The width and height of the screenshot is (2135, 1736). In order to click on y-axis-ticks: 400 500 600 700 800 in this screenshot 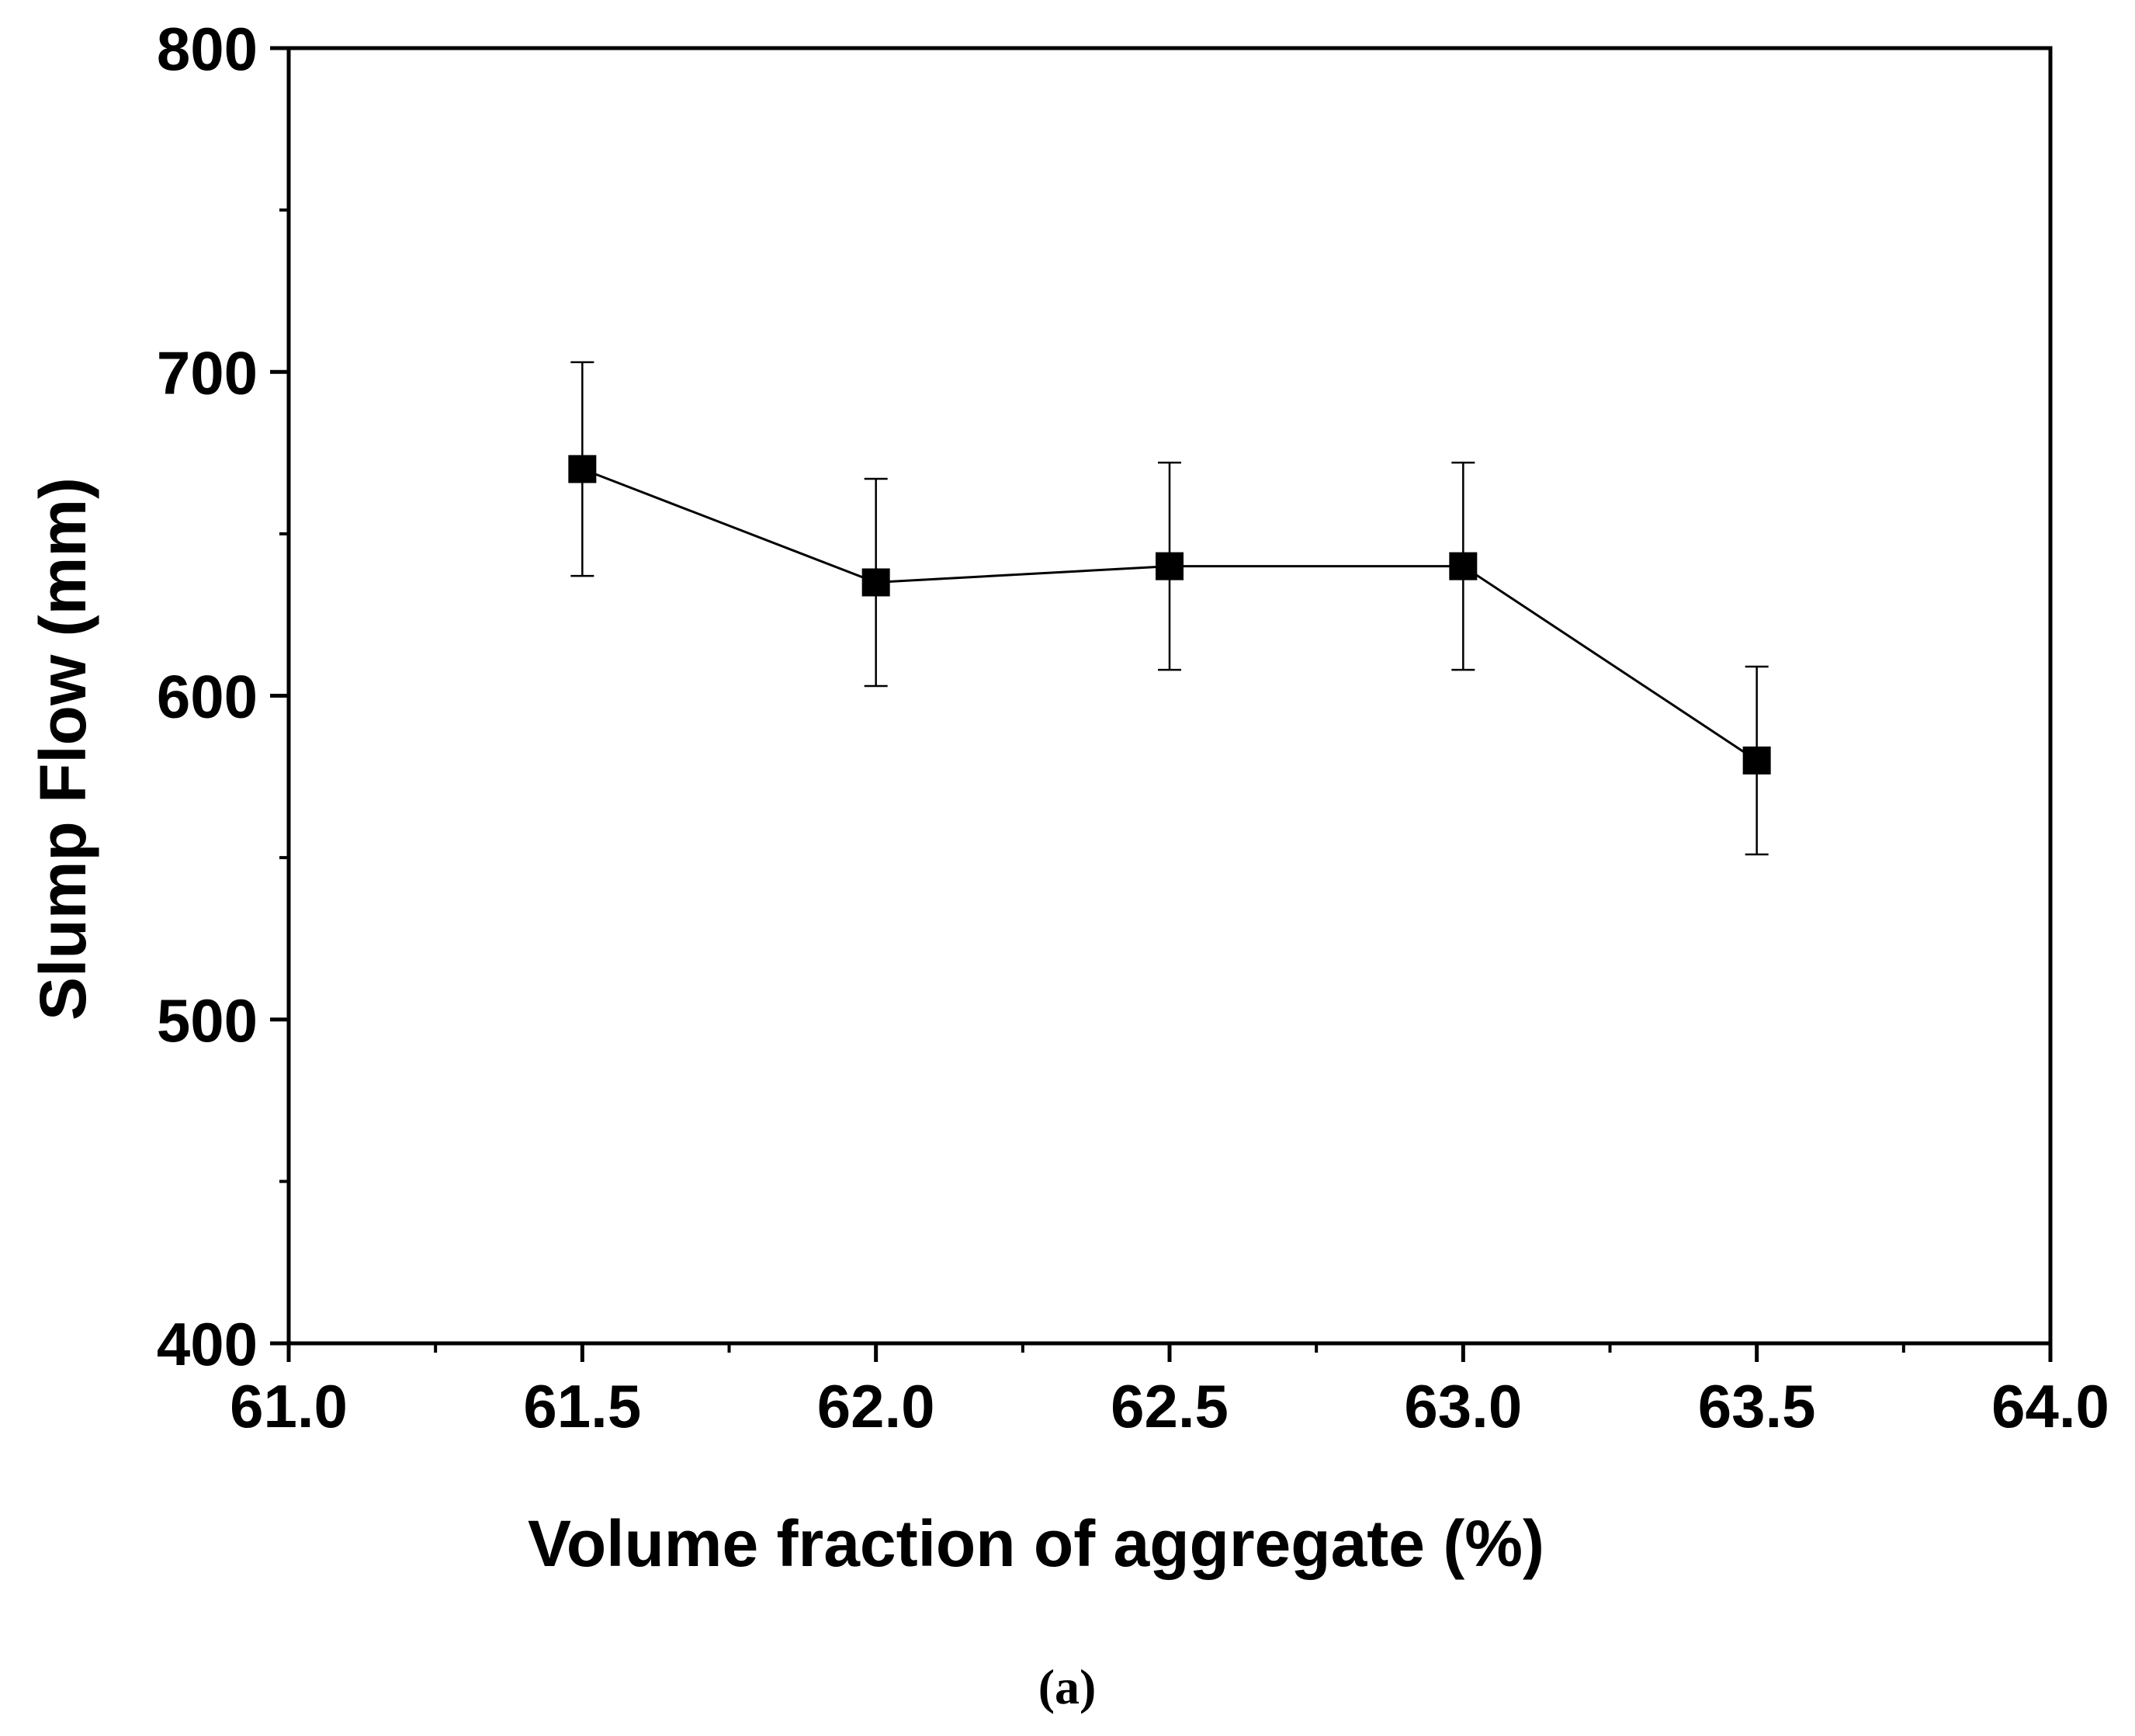, I will do `click(223, 696)`.